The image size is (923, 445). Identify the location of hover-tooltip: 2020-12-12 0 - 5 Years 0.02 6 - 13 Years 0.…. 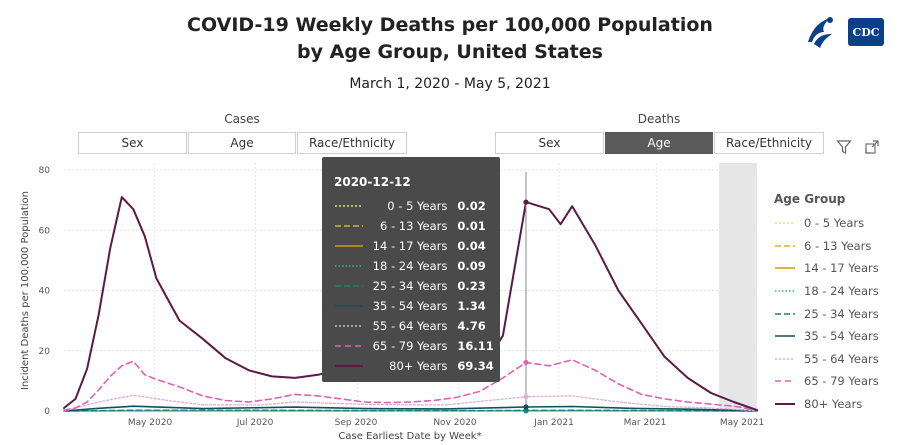
(411, 269).